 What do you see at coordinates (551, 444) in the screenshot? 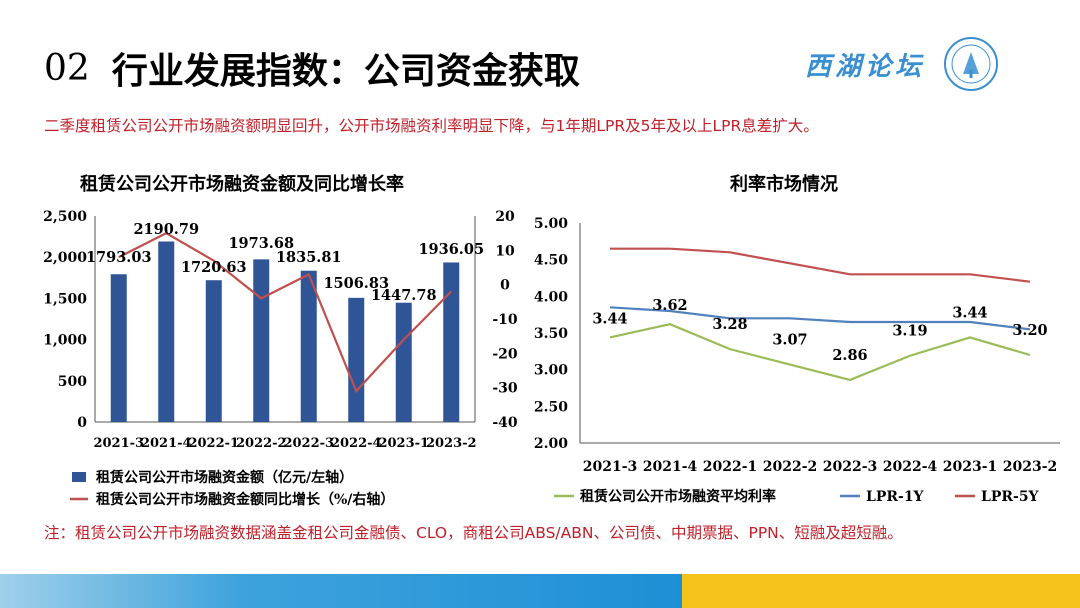
I see `y-tick-label: 2.00` at bounding box center [551, 444].